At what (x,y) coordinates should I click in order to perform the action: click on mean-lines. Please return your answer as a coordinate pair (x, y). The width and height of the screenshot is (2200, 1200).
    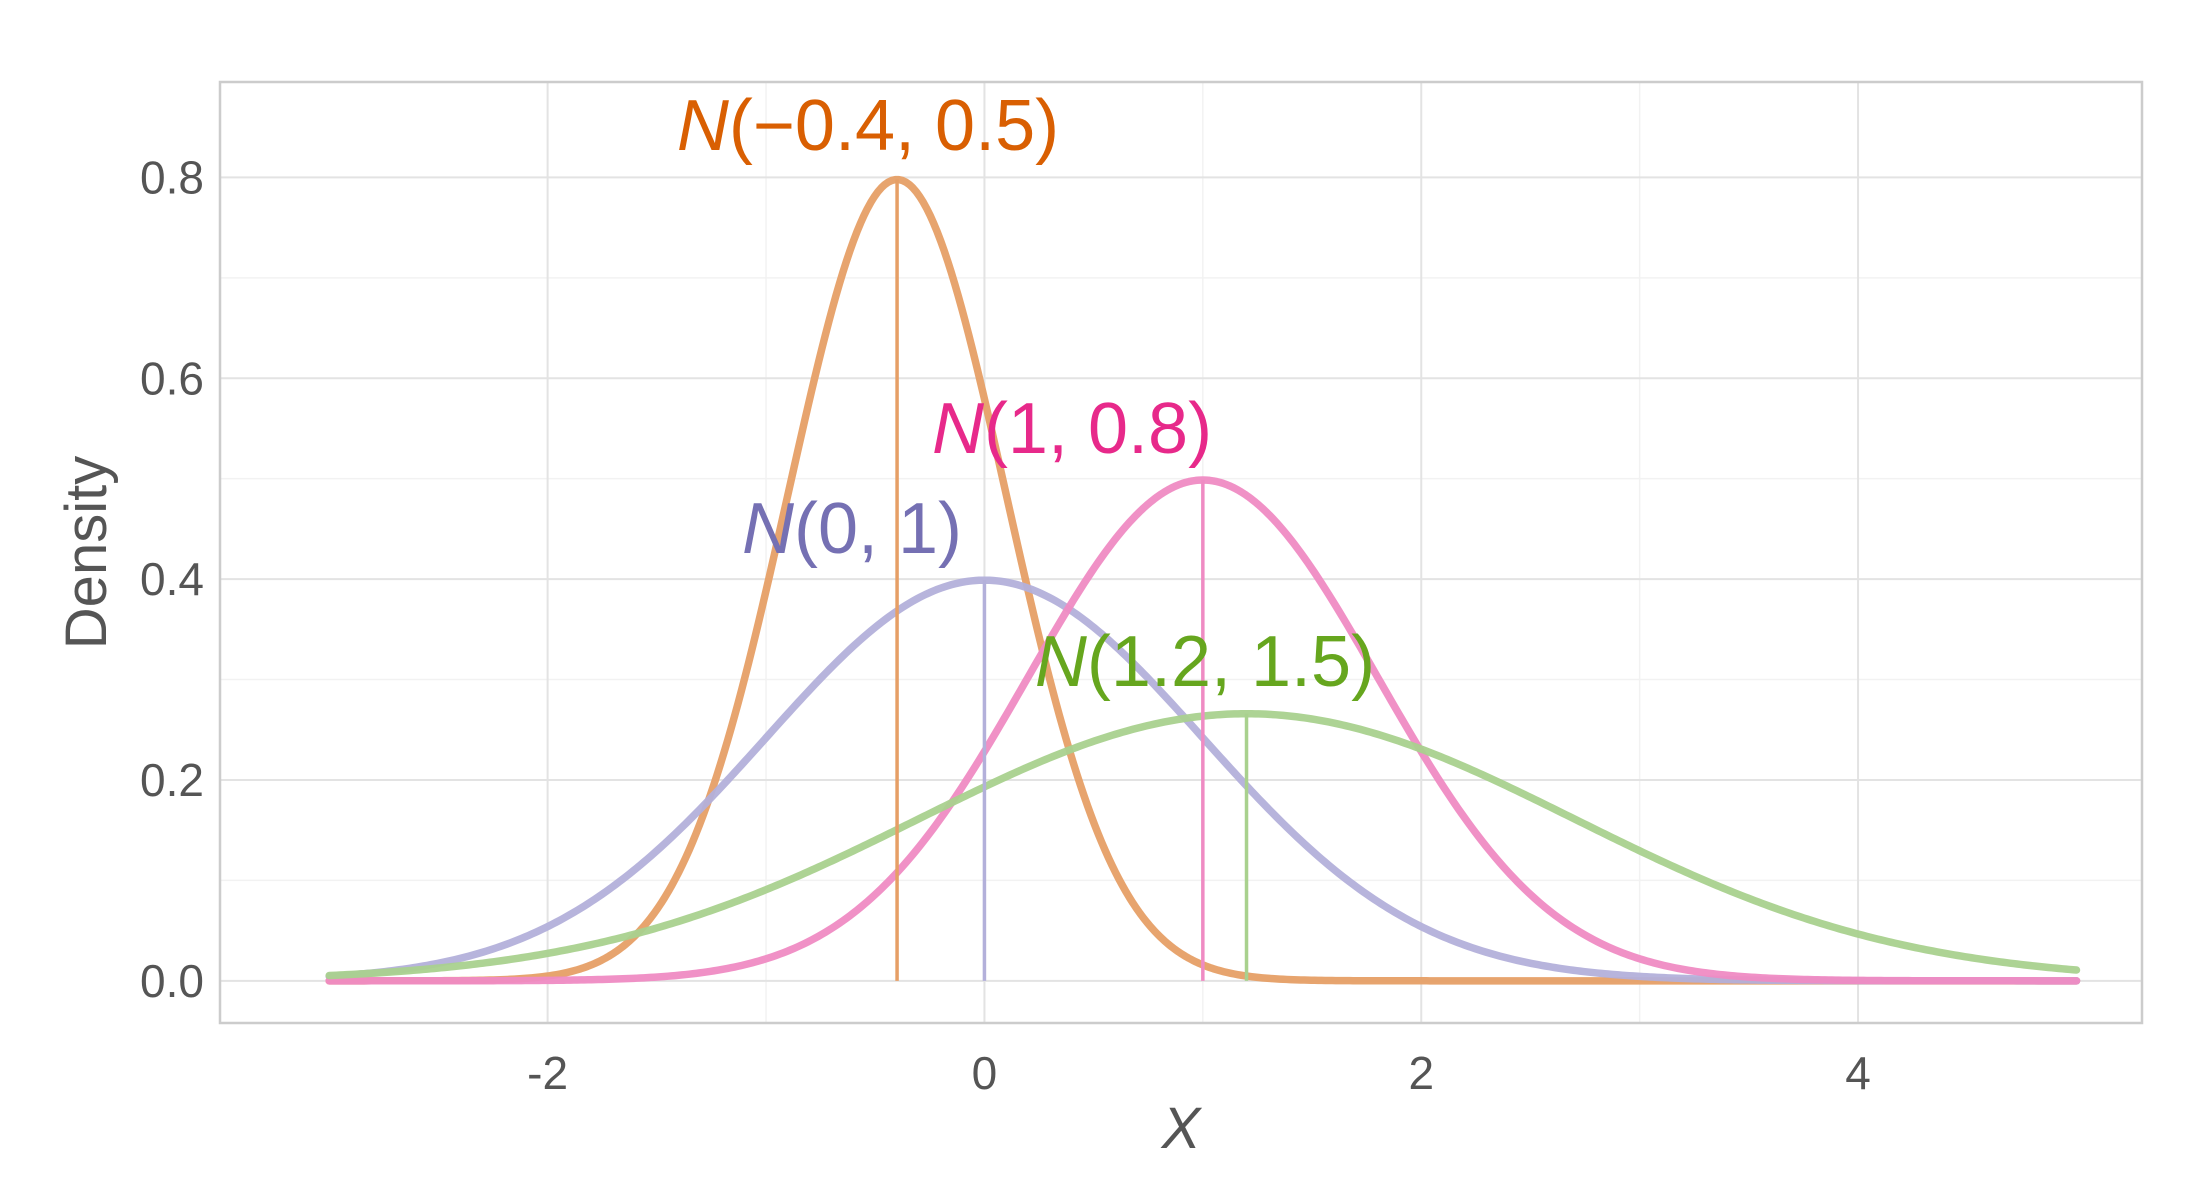
    Looking at the image, I should click on (1072, 580).